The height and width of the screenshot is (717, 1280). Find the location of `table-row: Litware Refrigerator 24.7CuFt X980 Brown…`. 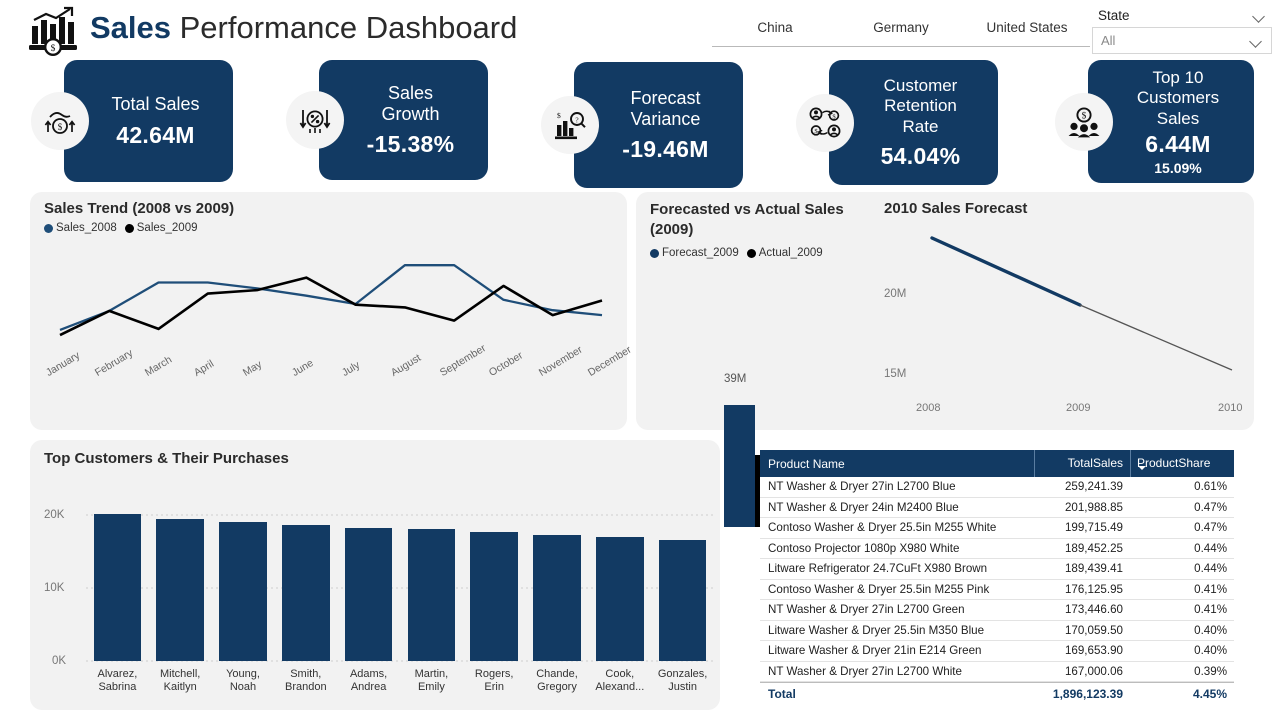

table-row: Litware Refrigerator 24.7CuFt X980 Brown… is located at coordinates (997, 569).